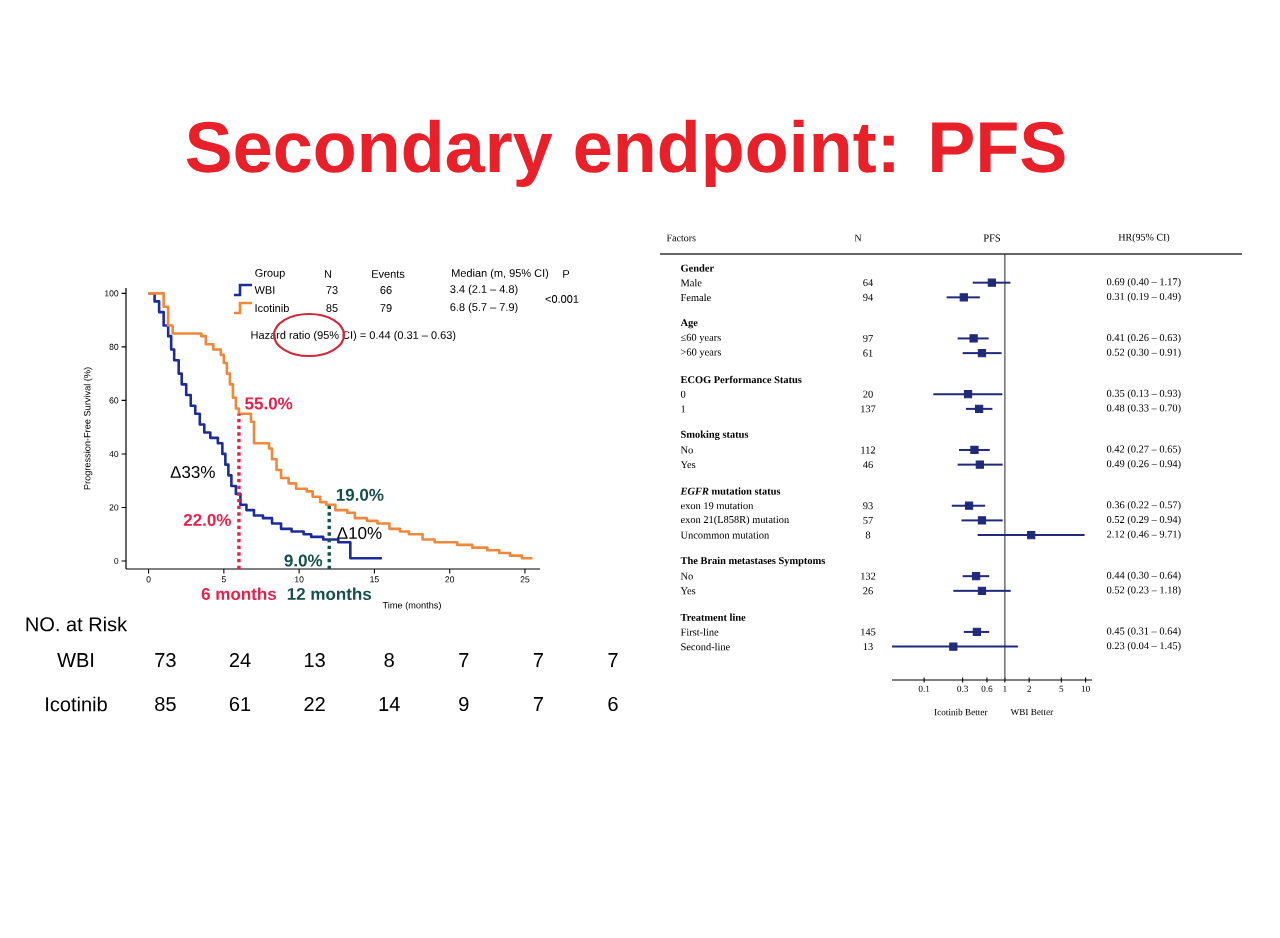 The image size is (1280, 938). Describe the element at coordinates (360, 494) in the screenshot. I see `annotation: 19.0%` at that location.